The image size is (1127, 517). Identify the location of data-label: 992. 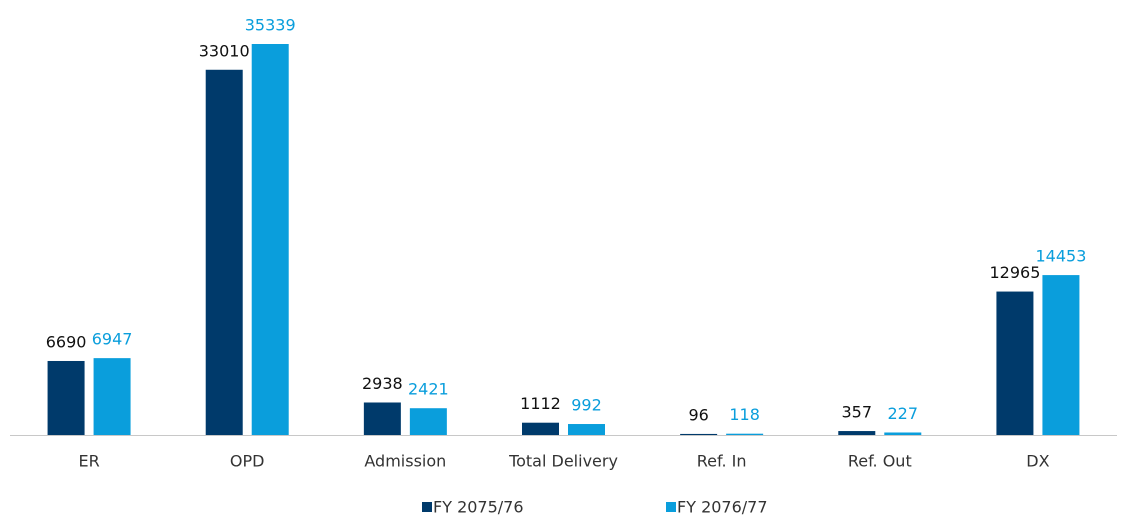
(586, 405).